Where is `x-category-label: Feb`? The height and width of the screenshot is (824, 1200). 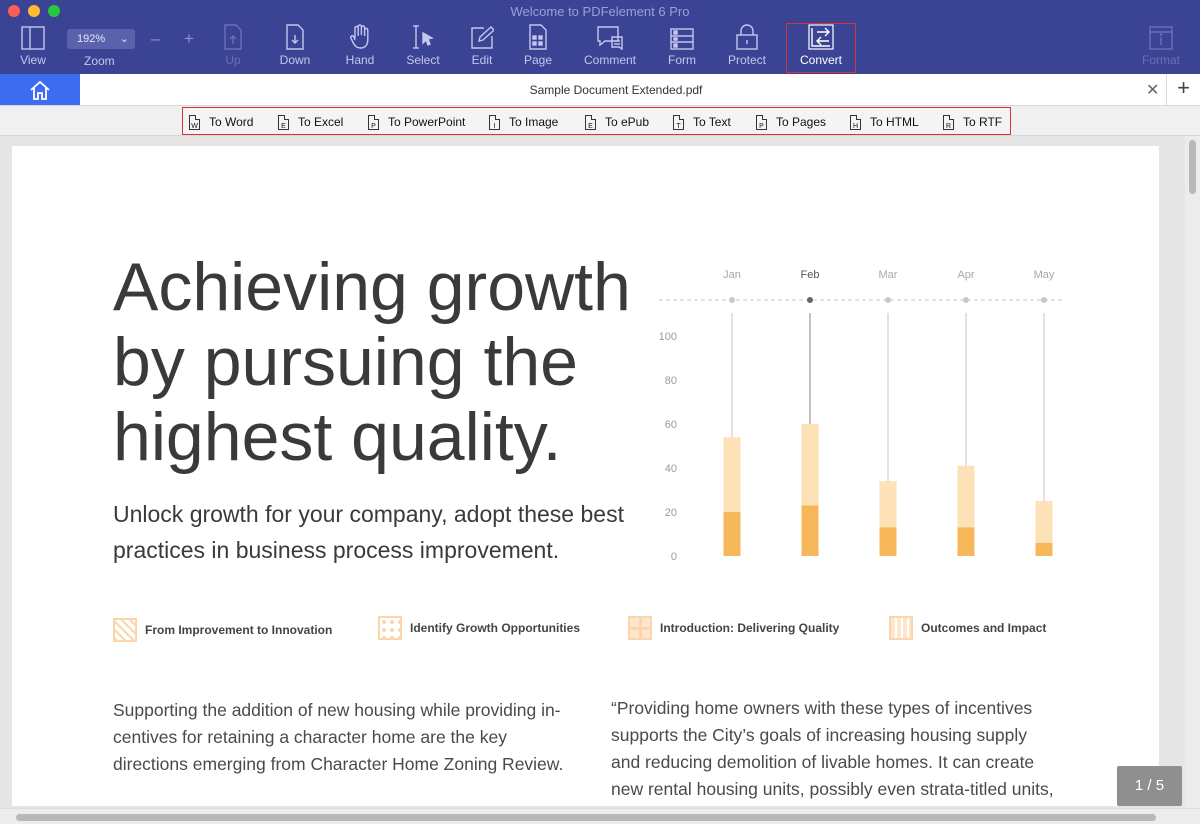
x-category-label: Feb is located at coordinates (810, 275).